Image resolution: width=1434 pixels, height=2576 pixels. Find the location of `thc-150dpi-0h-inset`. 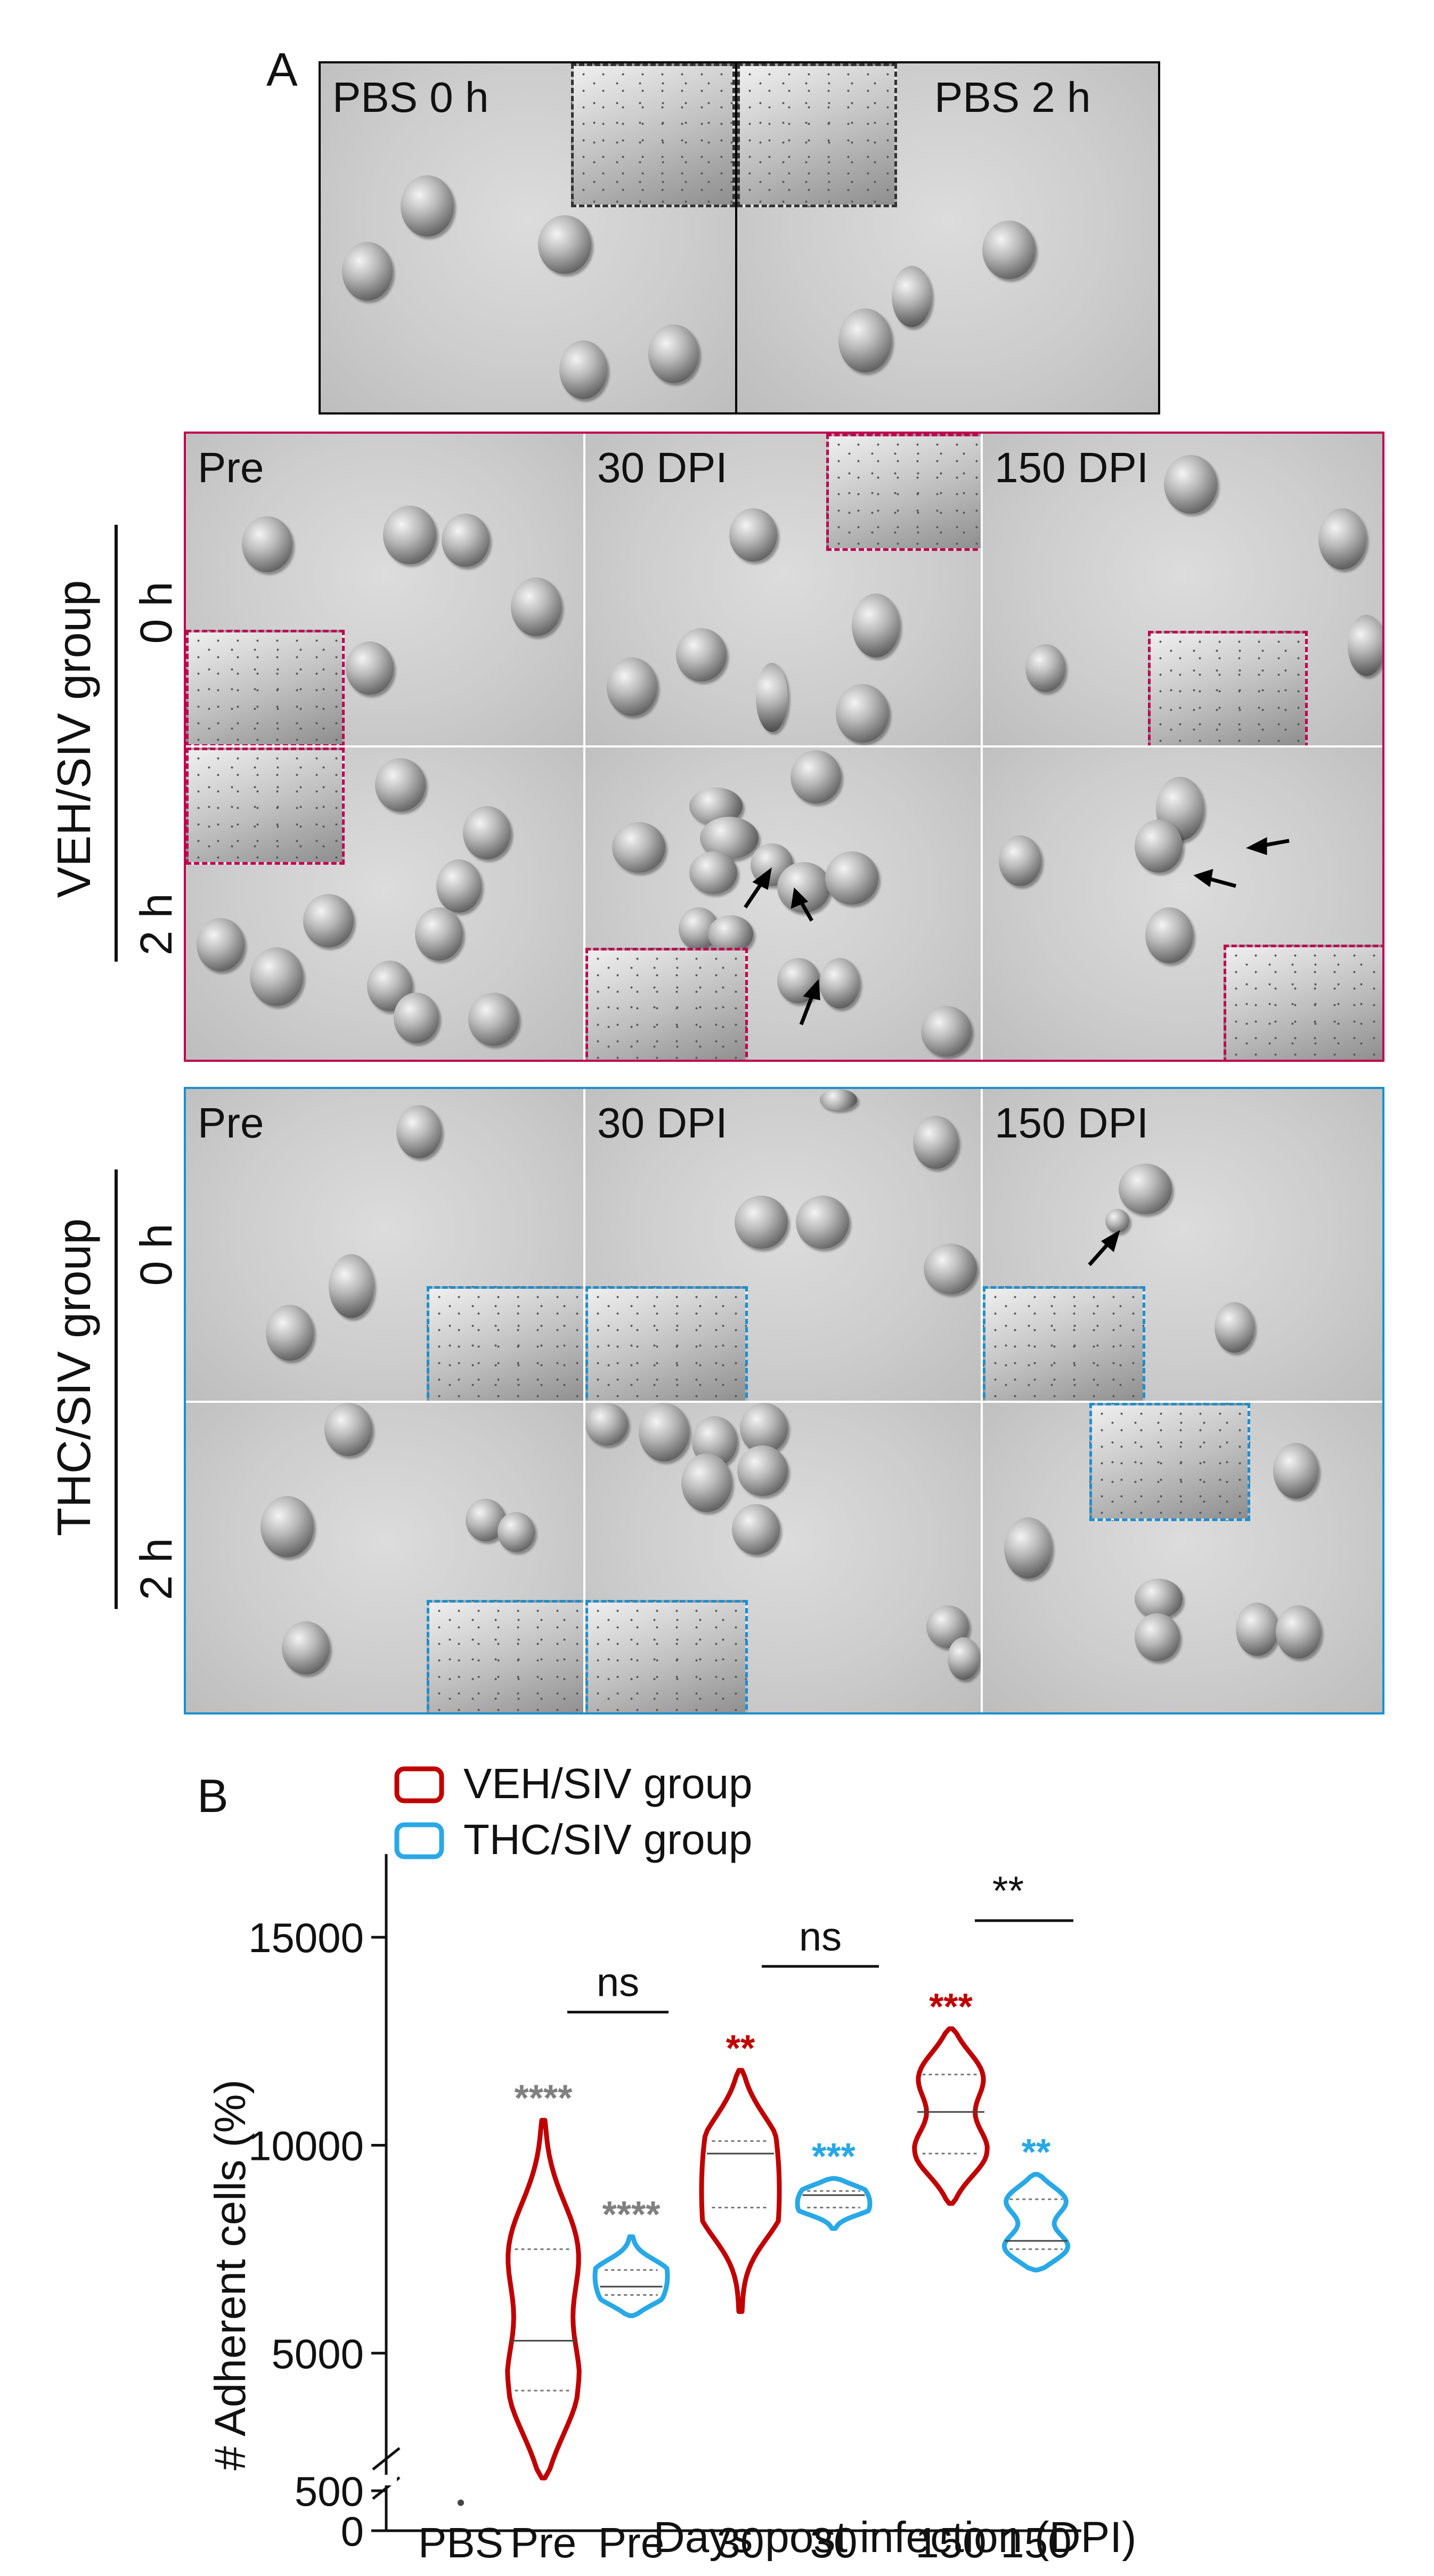

thc-150dpi-0h-inset is located at coordinates (1064, 1343).